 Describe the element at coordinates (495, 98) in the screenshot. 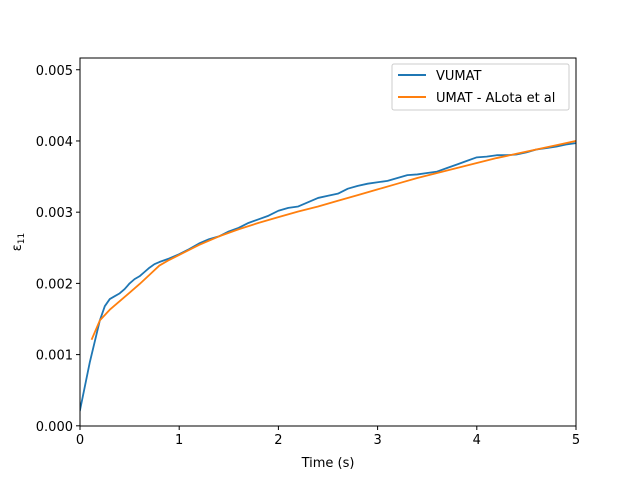

I see `legend-label-umat: UMAT - ALota et al` at that location.